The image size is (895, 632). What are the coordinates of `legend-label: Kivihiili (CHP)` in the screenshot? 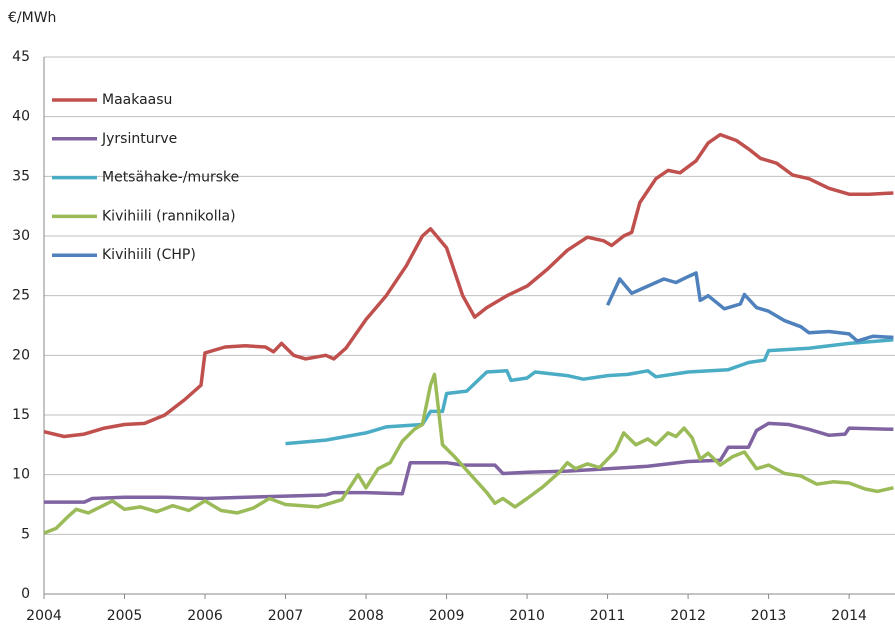 It's located at (149, 255).